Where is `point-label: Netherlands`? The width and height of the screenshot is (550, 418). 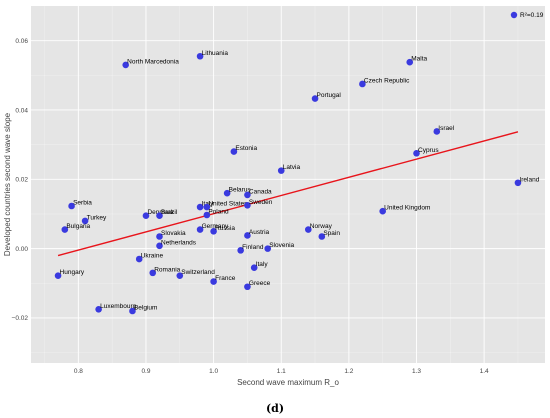
point-label: Netherlands is located at coordinates (179, 242).